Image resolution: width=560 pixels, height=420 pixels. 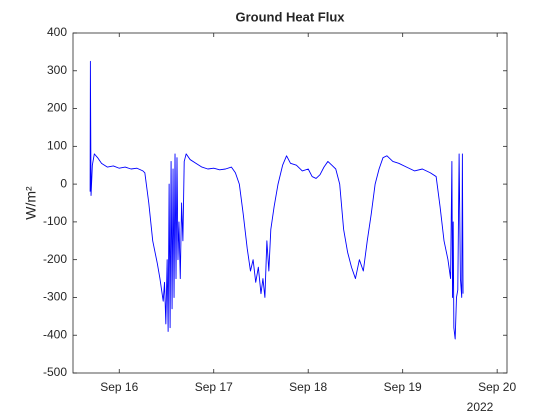 I want to click on y-tick-label: -100, so click(x=55, y=221).